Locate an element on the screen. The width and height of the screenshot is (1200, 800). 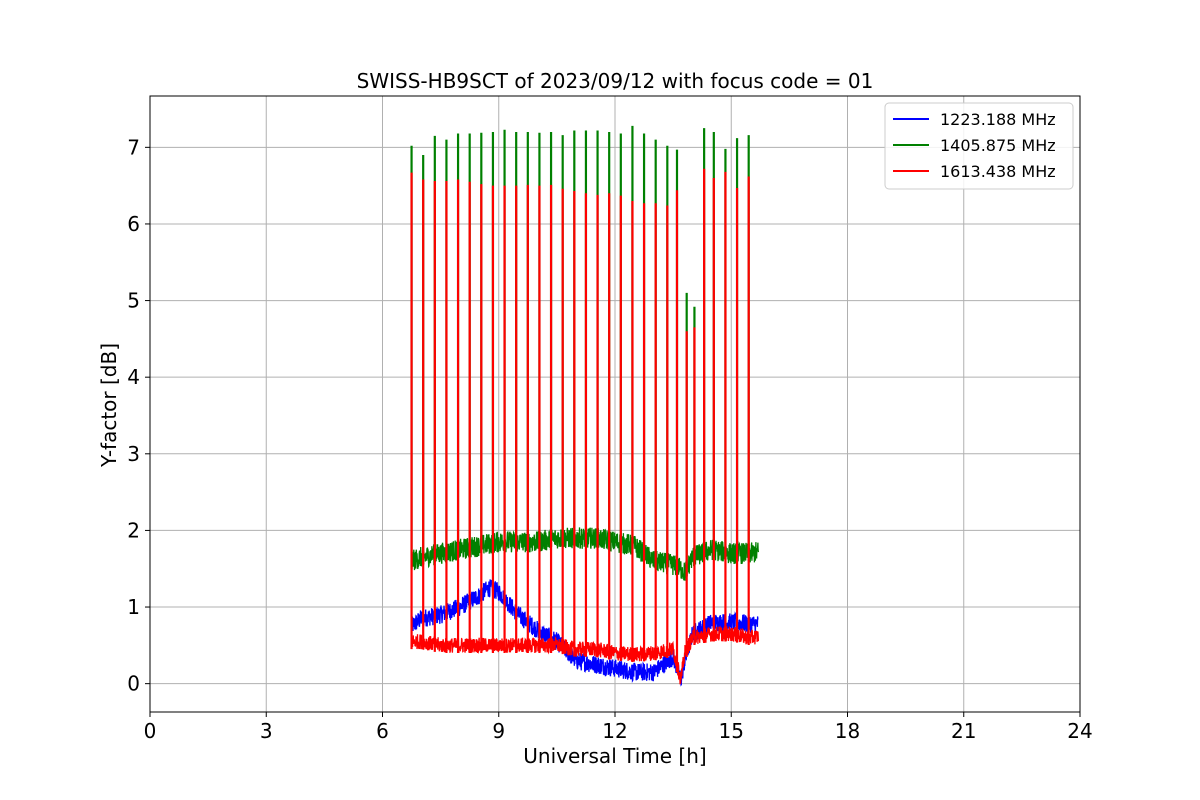
y-tick-label: 7 is located at coordinates (133, 147).